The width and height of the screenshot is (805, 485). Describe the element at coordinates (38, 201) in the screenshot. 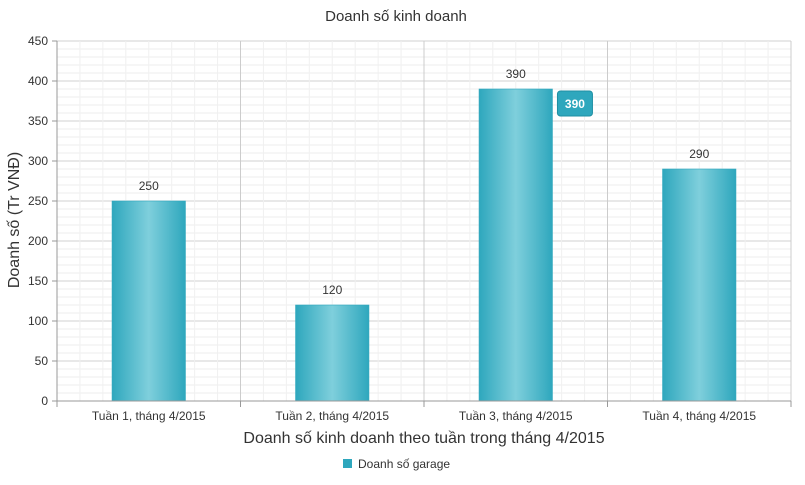

I see `y-tick-label: 250` at that location.